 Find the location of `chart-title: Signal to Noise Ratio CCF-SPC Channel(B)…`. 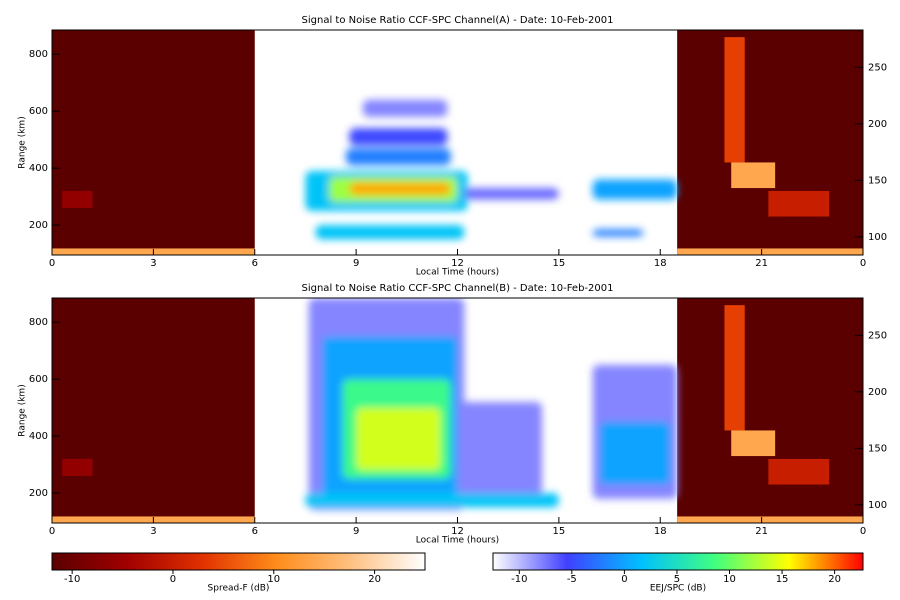

chart-title: Signal to Noise Ratio CCF-SPC Channel(B)… is located at coordinates (458, 288).